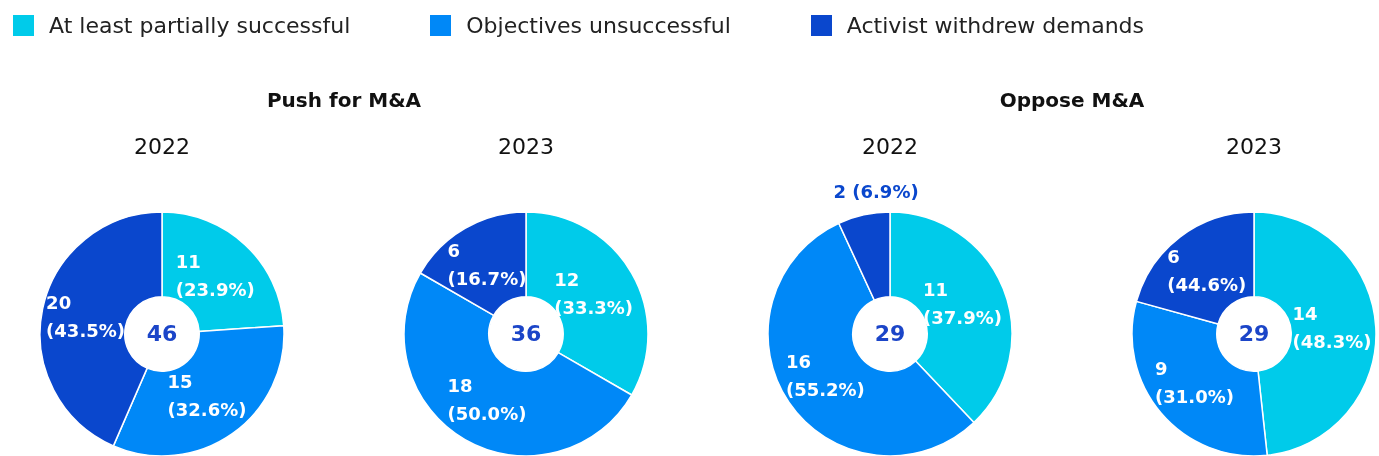 Image resolution: width=1379 pixels, height=456 pixels. Describe the element at coordinates (876, 192) in the screenshot. I see `data-label: 2 (6.9%)` at that location.